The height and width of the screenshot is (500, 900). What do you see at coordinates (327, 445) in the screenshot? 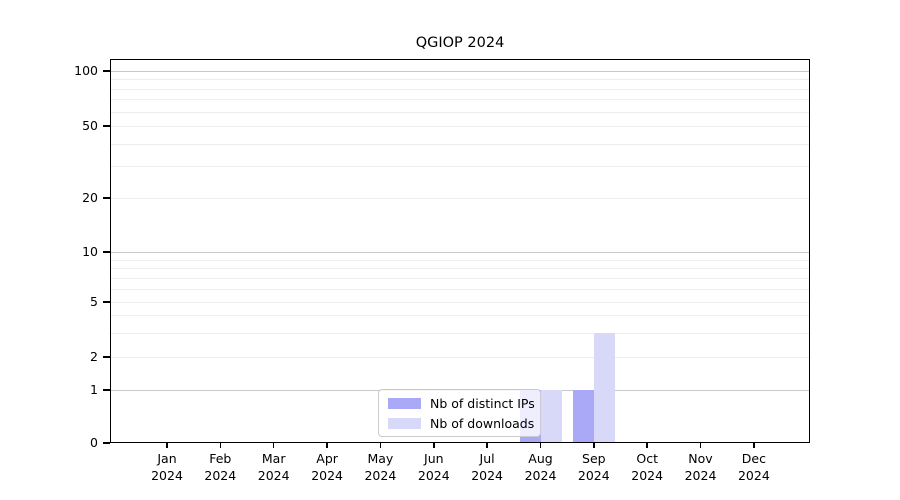
I see `x-tick-apr` at bounding box center [327, 445].